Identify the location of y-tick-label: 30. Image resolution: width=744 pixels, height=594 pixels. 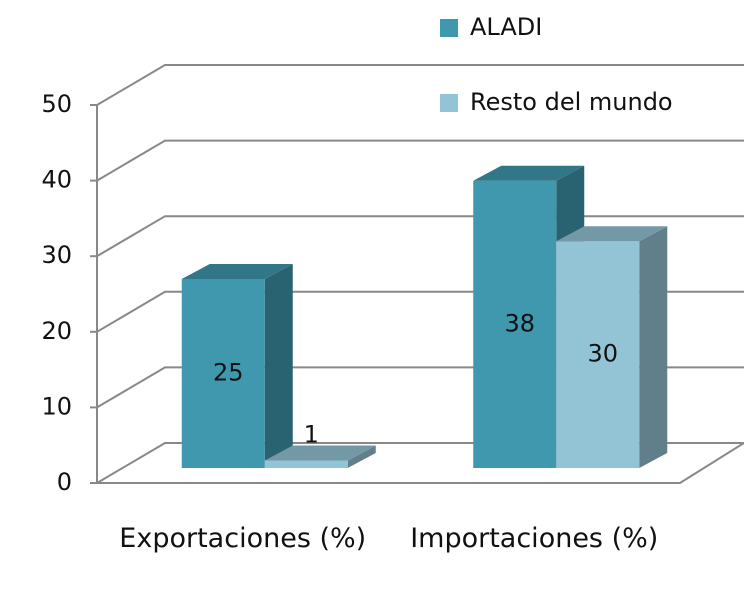
(56, 255).